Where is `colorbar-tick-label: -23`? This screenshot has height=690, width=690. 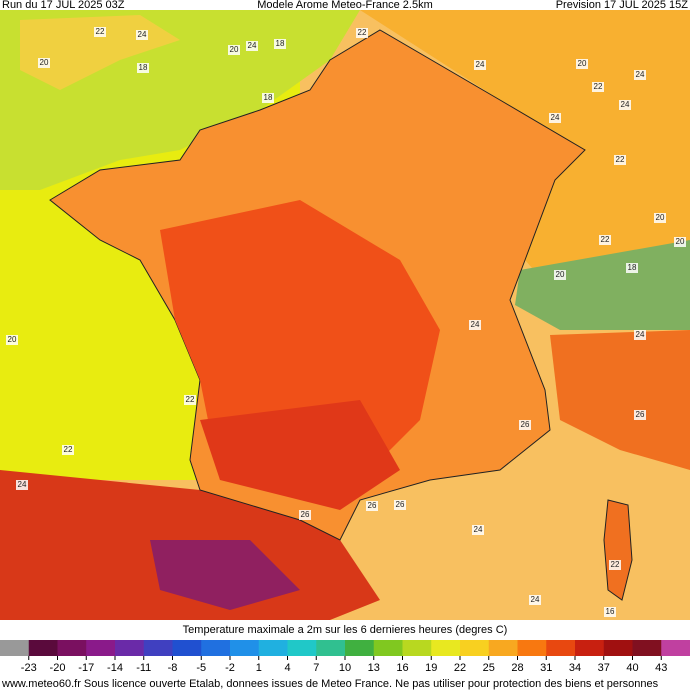 colorbar-tick-label: -23 is located at coordinates (29, 668).